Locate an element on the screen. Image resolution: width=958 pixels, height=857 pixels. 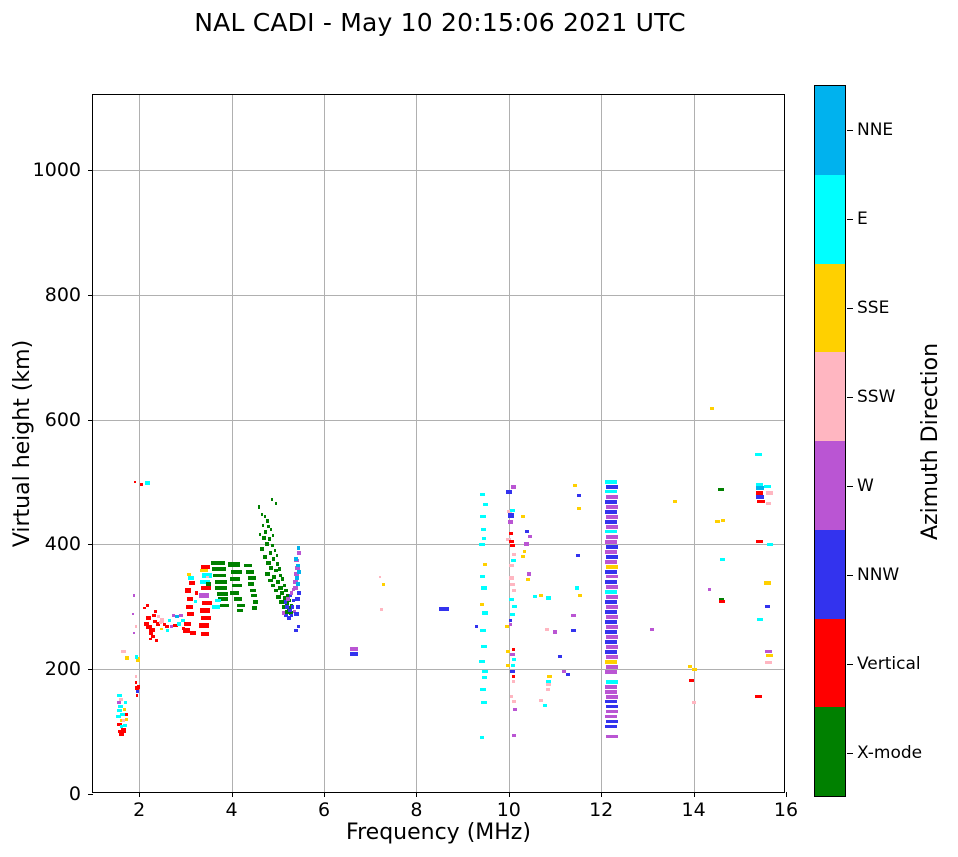
colorbar-segment-nnw is located at coordinates (830, 574).